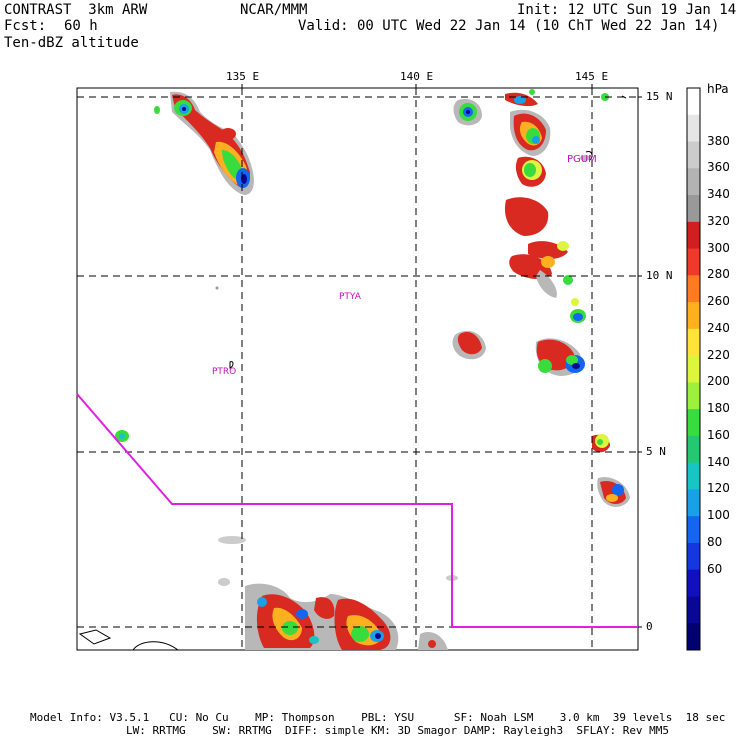 The height and width of the screenshot is (740, 740). I want to click on colorbar-tick-label: 140, so click(718, 461).